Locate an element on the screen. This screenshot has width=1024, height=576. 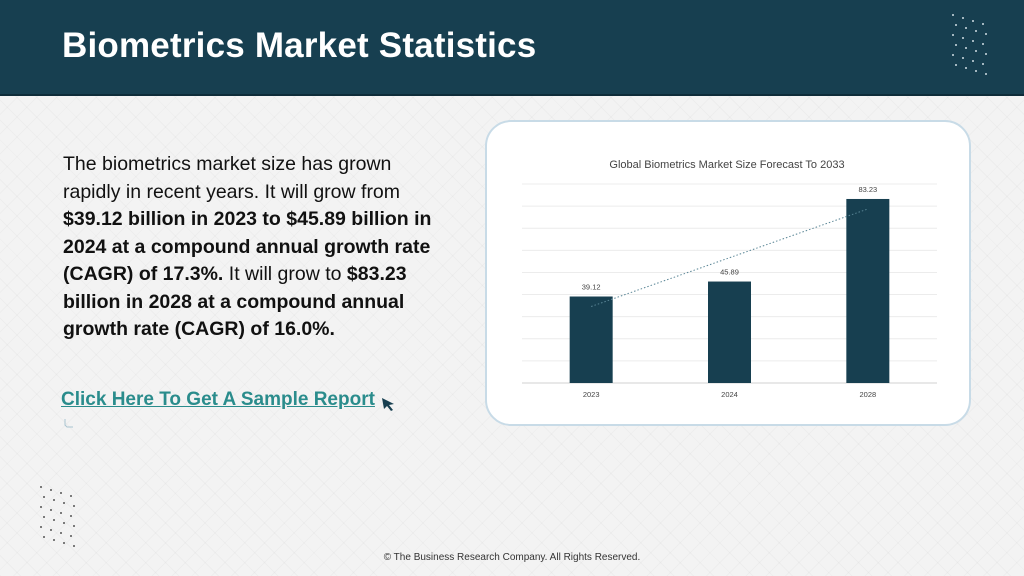
bar-2024 is located at coordinates (729, 332).